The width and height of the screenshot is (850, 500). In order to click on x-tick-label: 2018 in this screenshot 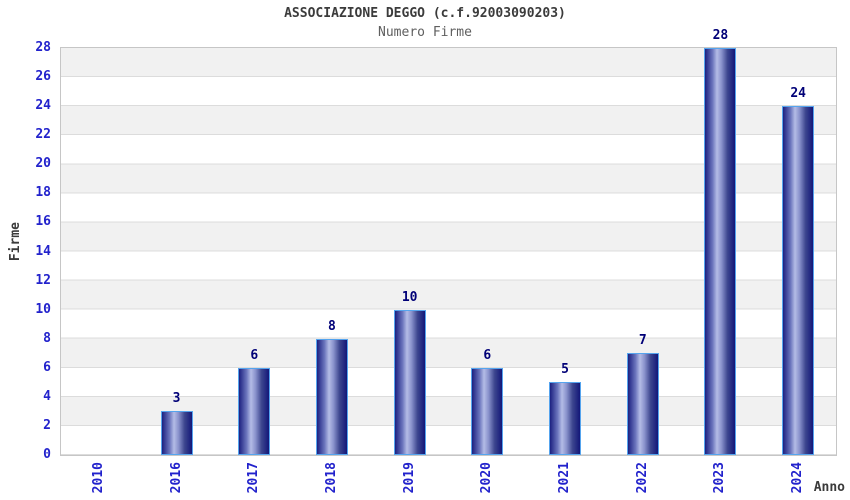, I will do `click(331, 478)`.